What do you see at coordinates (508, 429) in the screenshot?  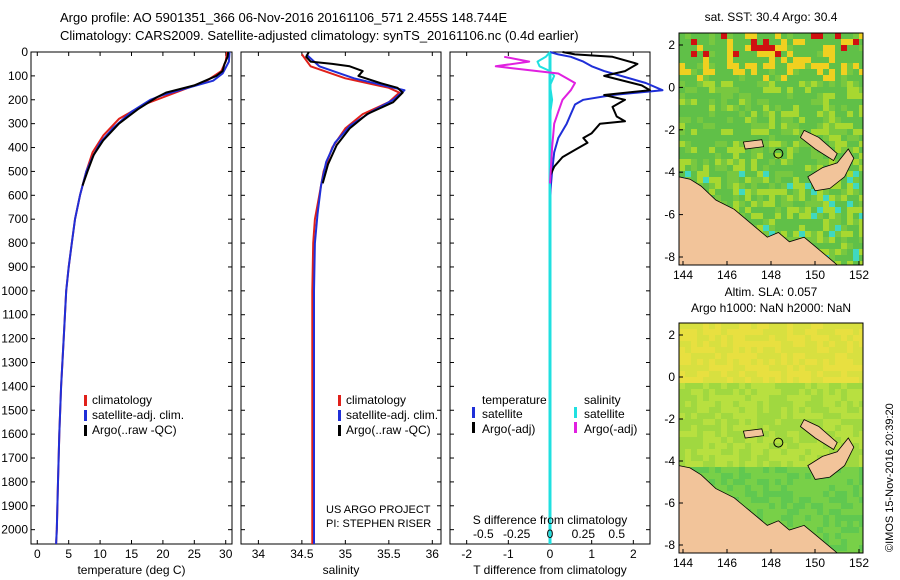 I see `diff-legend-t-argo: Argo(-adj)` at bounding box center [508, 429].